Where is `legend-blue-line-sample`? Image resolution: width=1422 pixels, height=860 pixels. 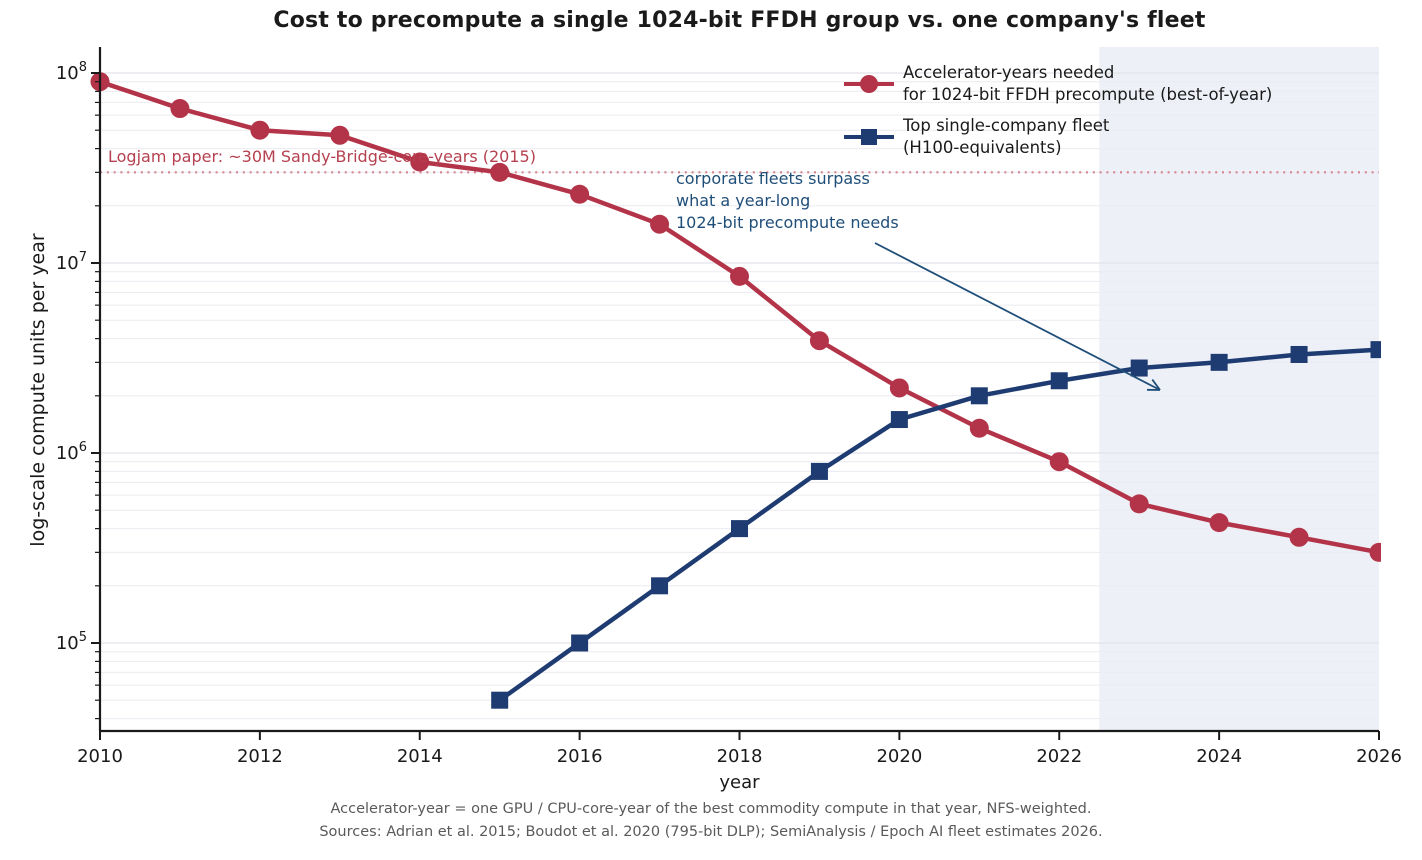 legend-blue-line-sample is located at coordinates (869, 137).